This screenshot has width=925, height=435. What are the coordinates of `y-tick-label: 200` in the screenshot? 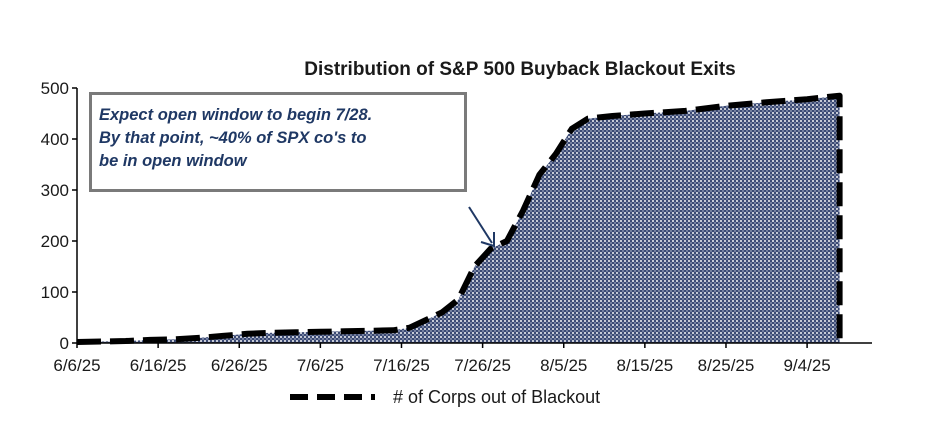 It's located at (55, 241).